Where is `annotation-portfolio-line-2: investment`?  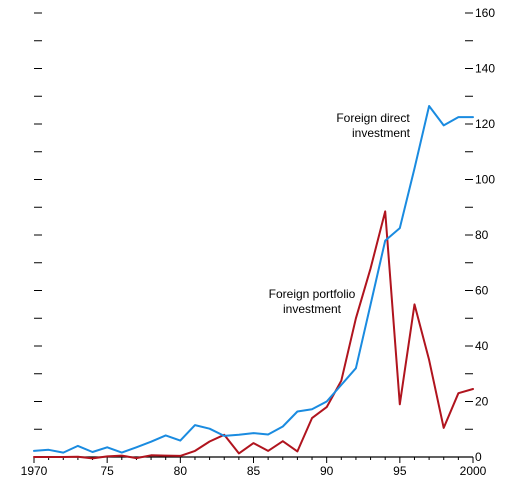 annotation-portfolio-line-2: investment is located at coordinates (312, 309).